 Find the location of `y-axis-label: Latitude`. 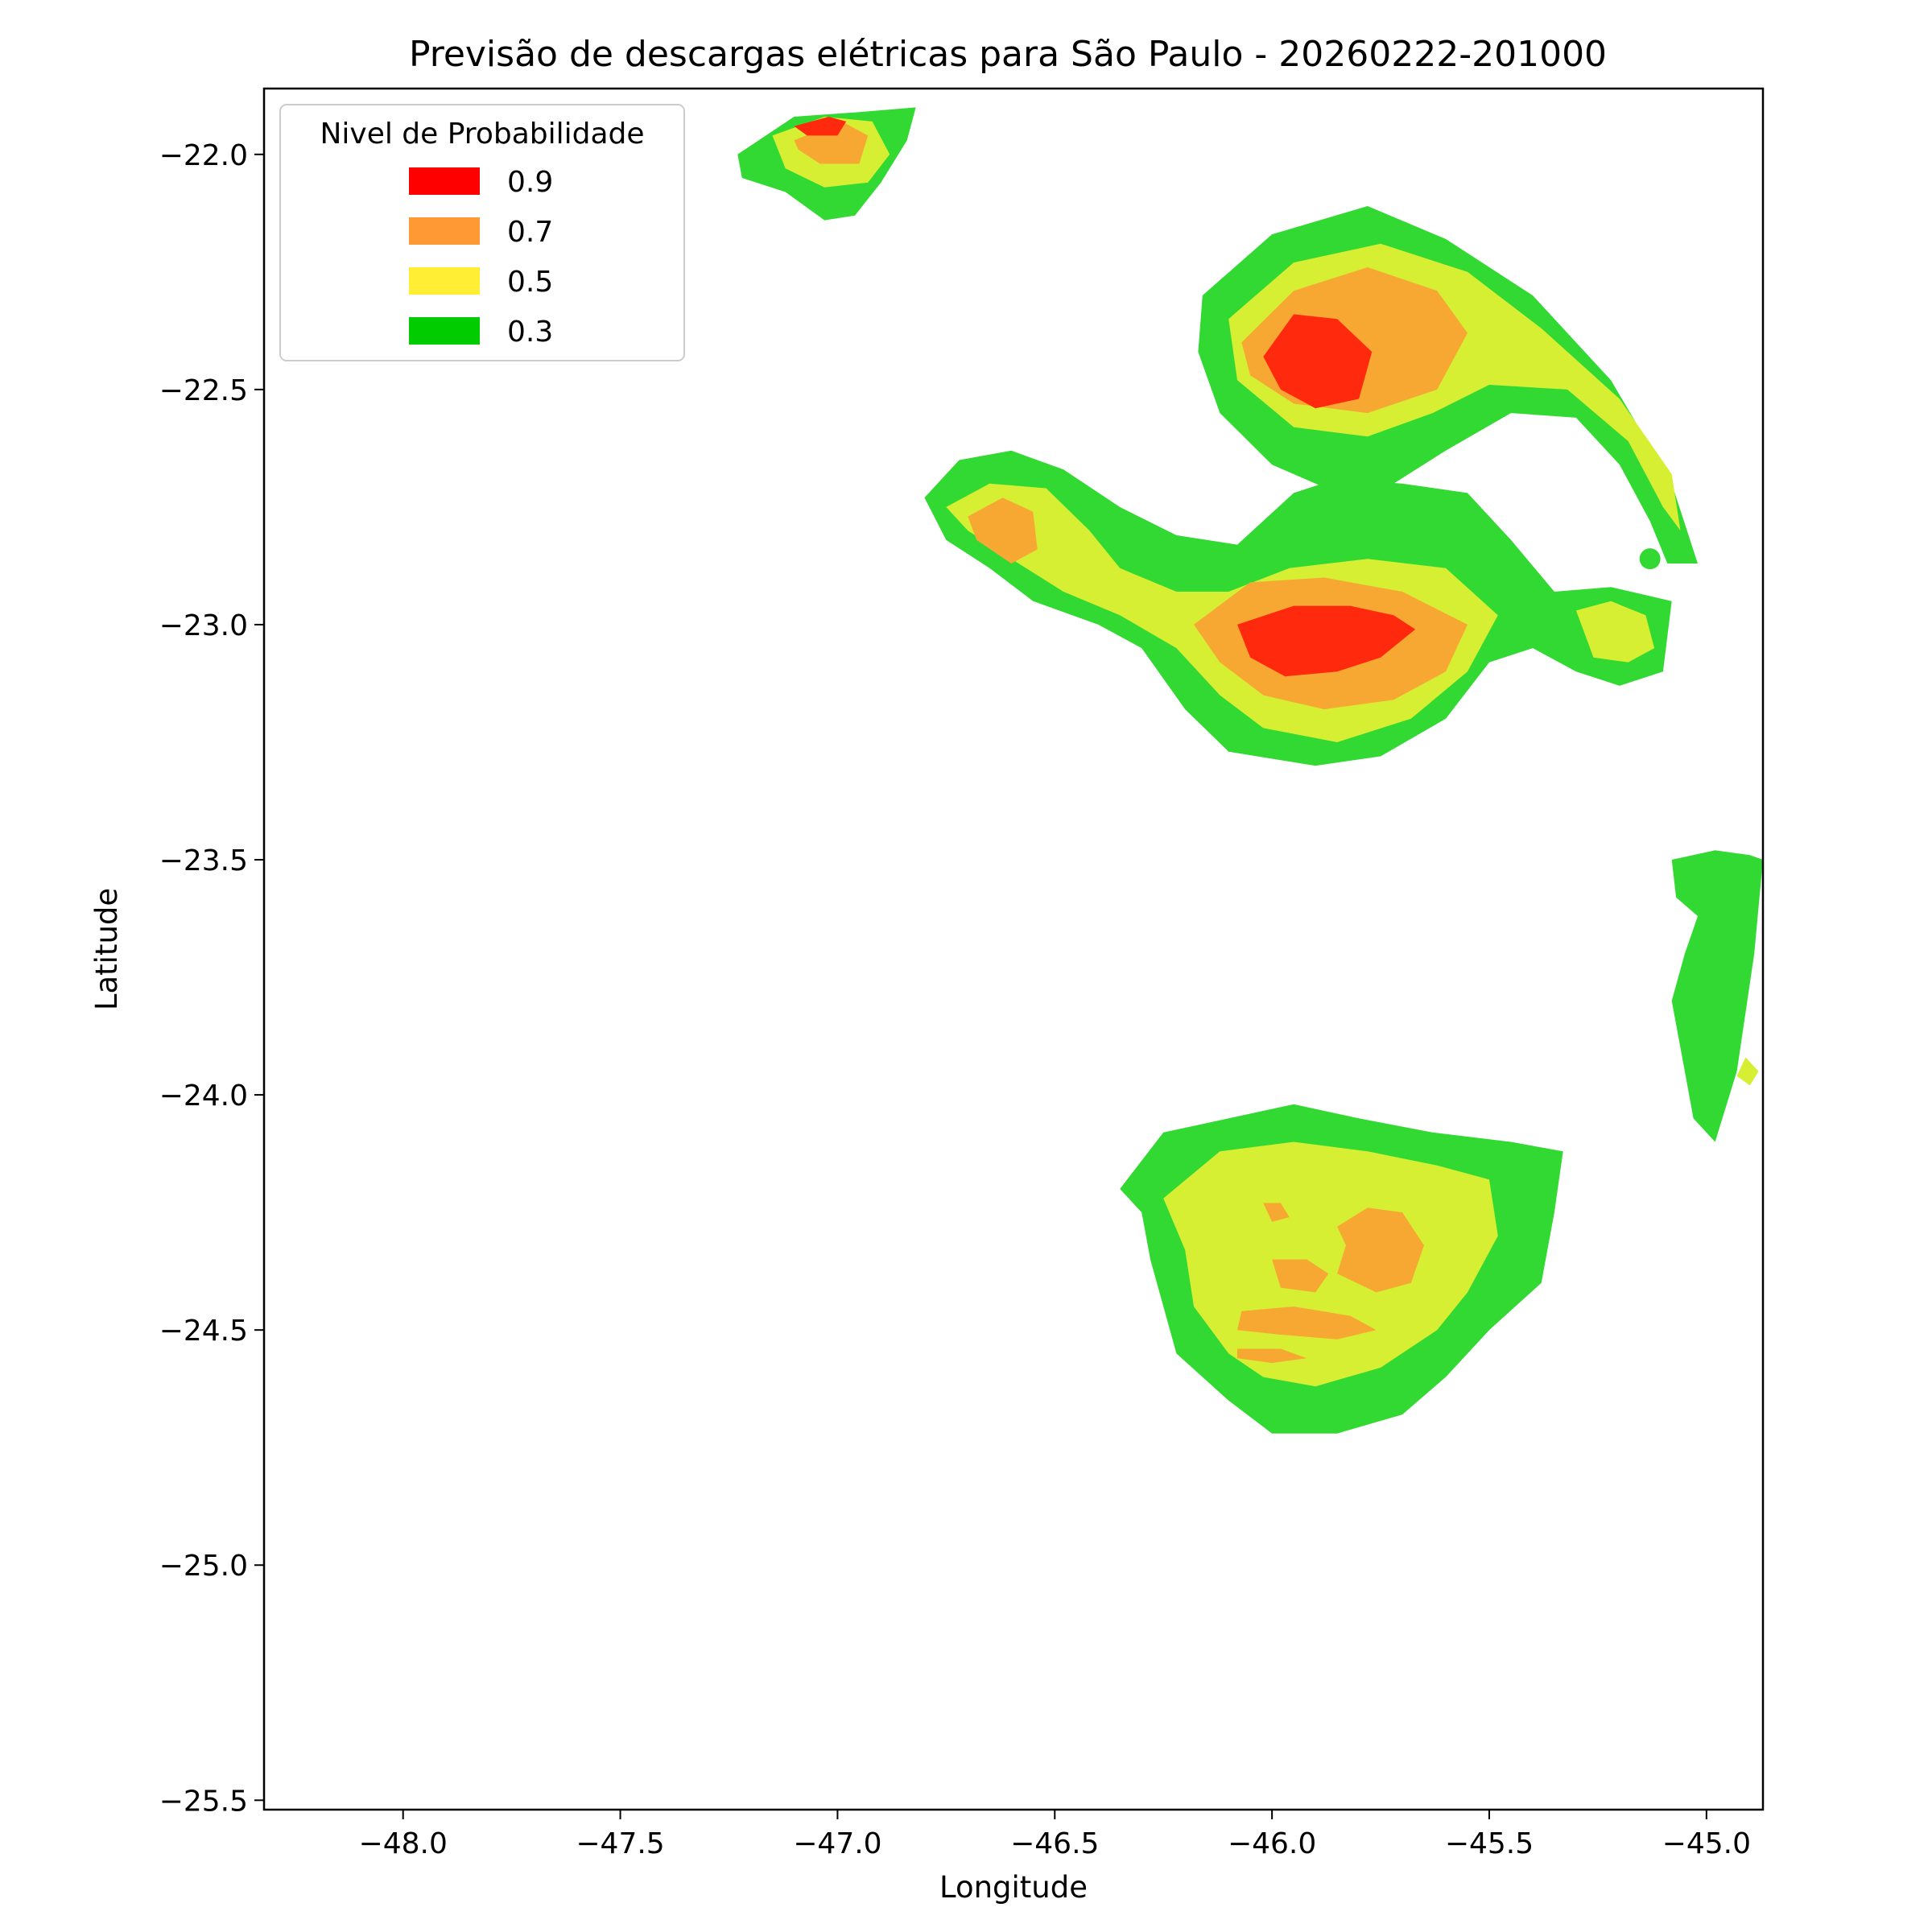

y-axis-label: Latitude is located at coordinates (106, 949).